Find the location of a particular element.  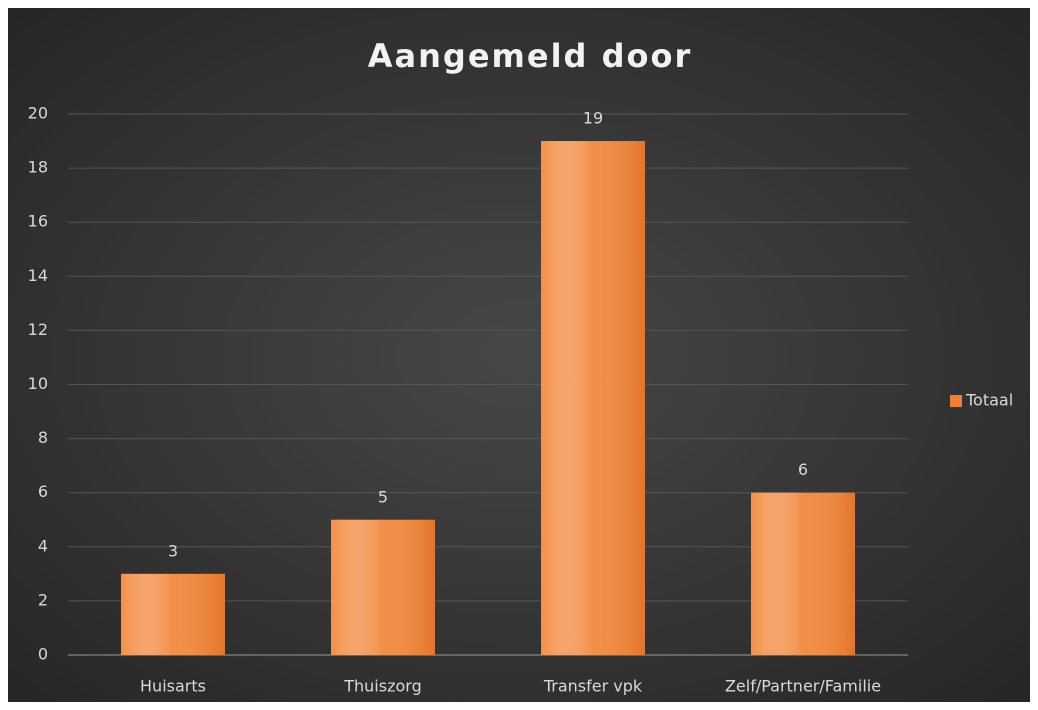

y-tick-label: 4 is located at coordinates (43, 545).